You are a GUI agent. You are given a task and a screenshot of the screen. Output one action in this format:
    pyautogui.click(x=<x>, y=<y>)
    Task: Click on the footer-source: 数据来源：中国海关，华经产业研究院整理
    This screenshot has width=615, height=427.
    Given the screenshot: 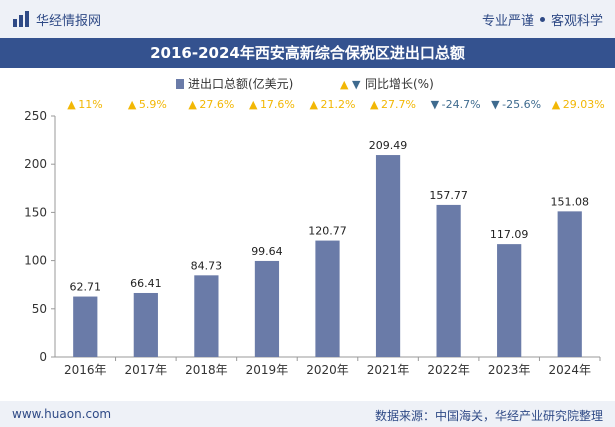 What is the action you would take?
    pyautogui.click(x=488, y=416)
    